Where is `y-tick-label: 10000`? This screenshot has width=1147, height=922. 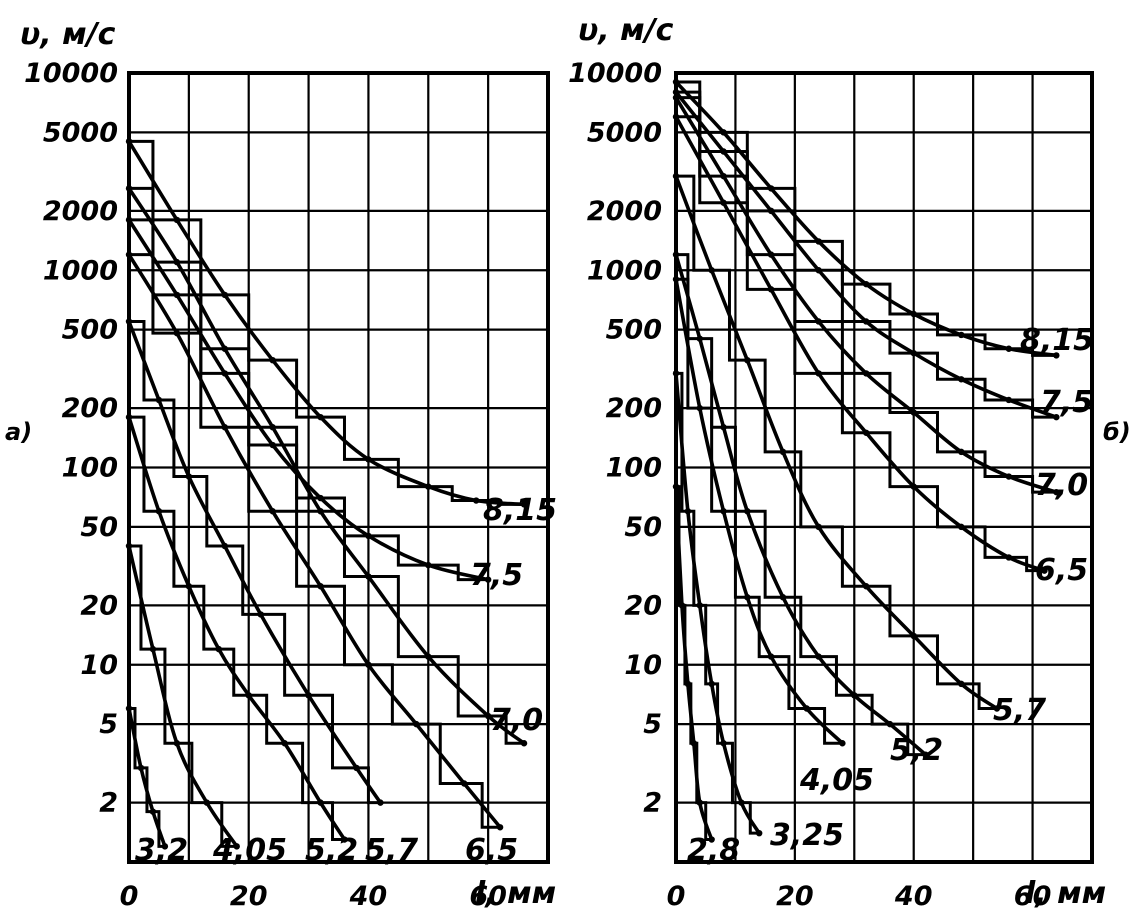
y-tick-label: 10000 is located at coordinates (71, 73).